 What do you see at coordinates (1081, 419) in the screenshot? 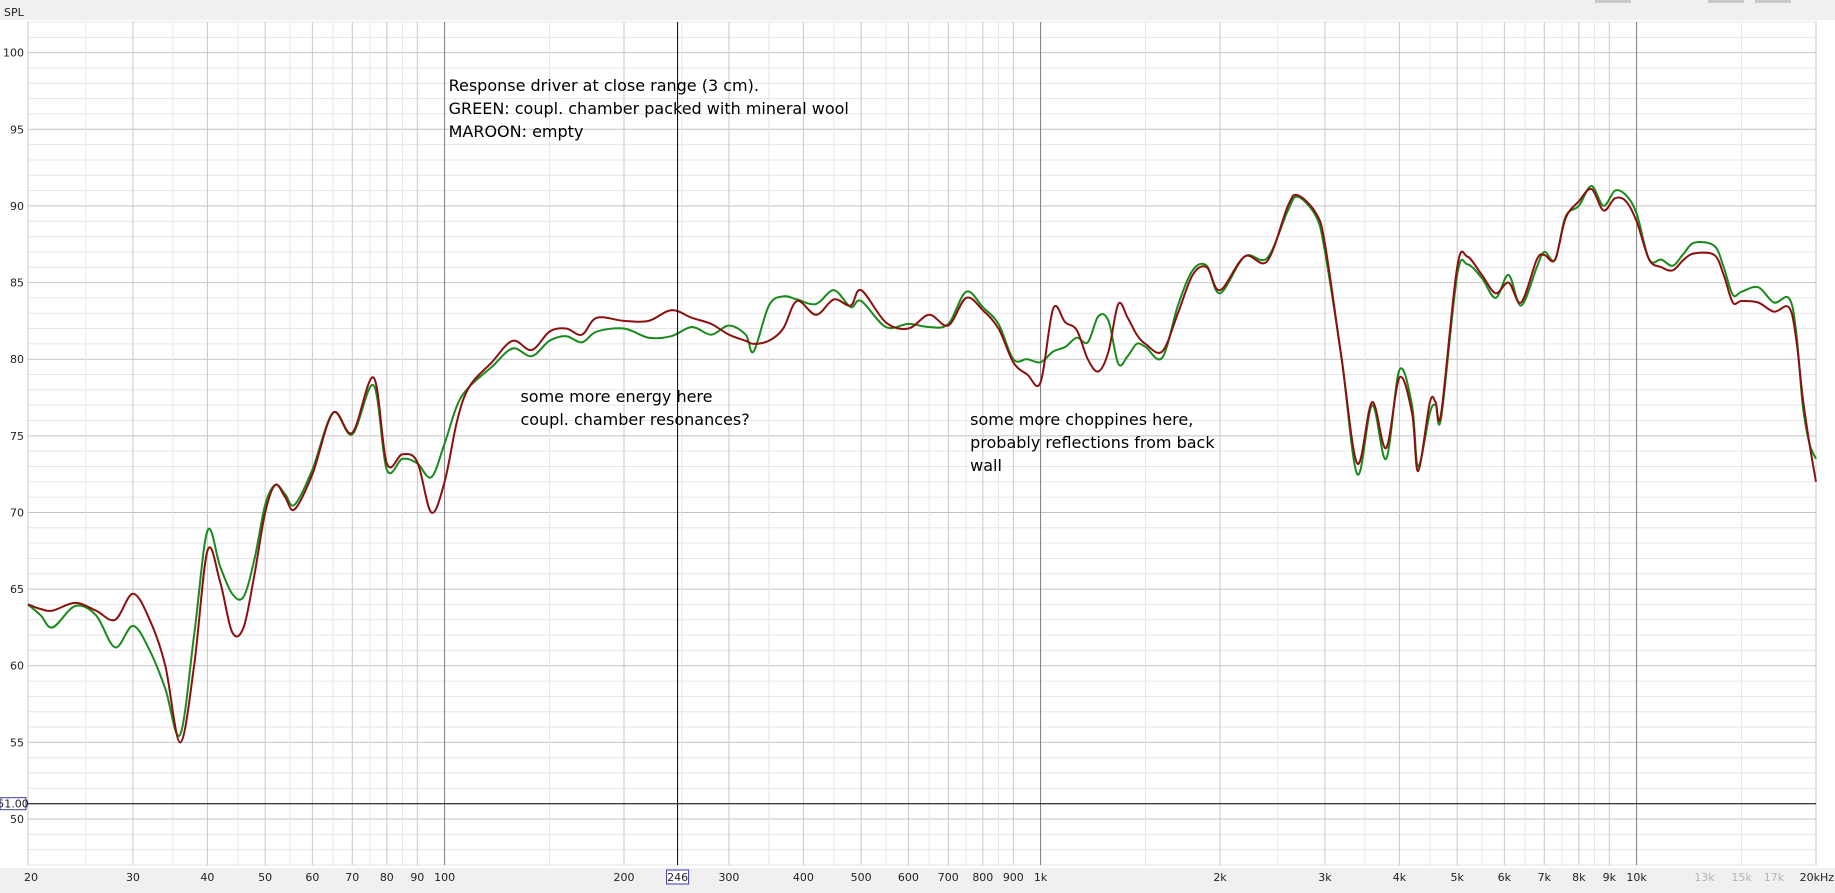
I see `annotation-line: some more choppines here,` at bounding box center [1081, 419].